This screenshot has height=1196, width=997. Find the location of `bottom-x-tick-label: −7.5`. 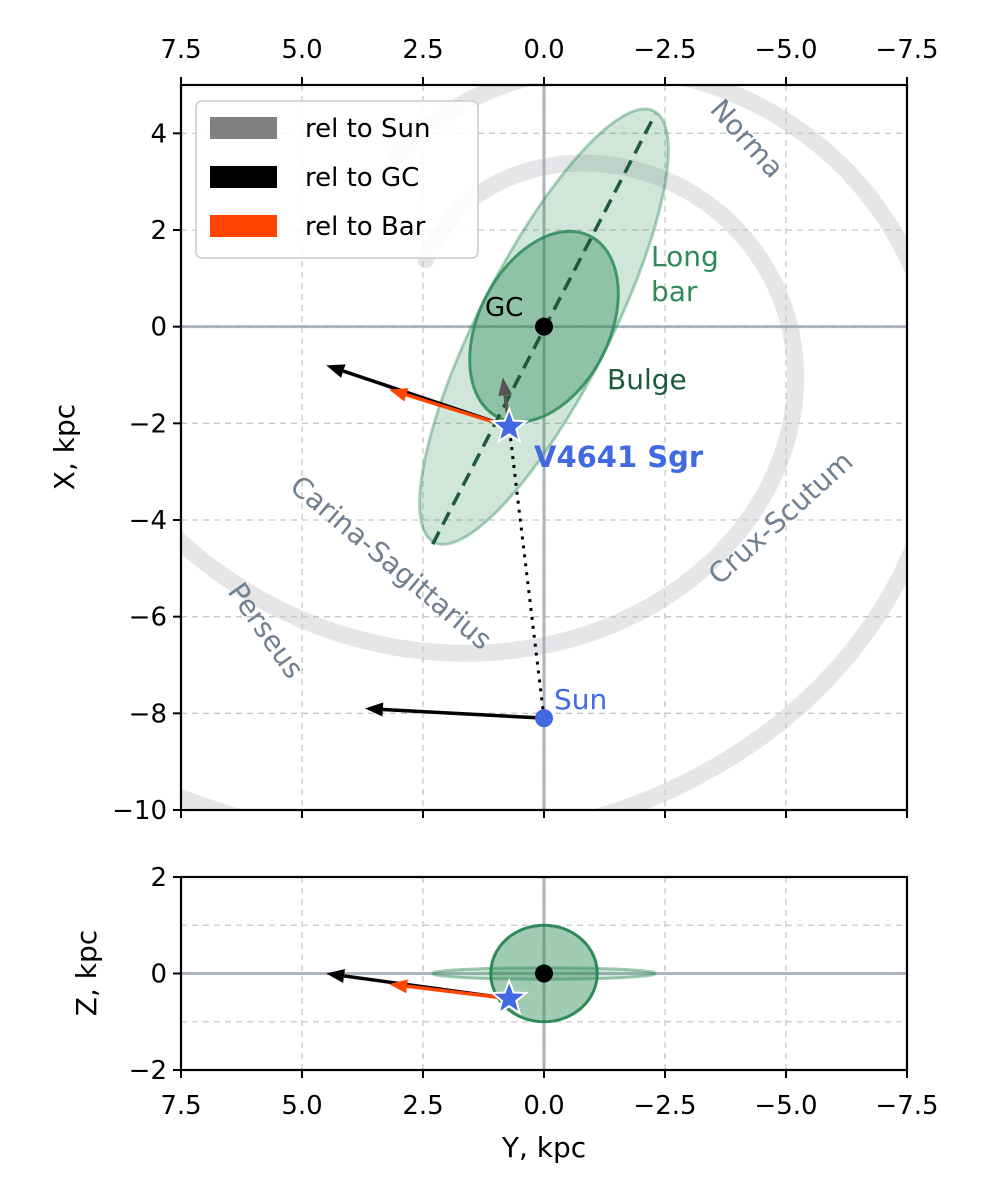

bottom-x-tick-label: −7.5 is located at coordinates (906, 1106).